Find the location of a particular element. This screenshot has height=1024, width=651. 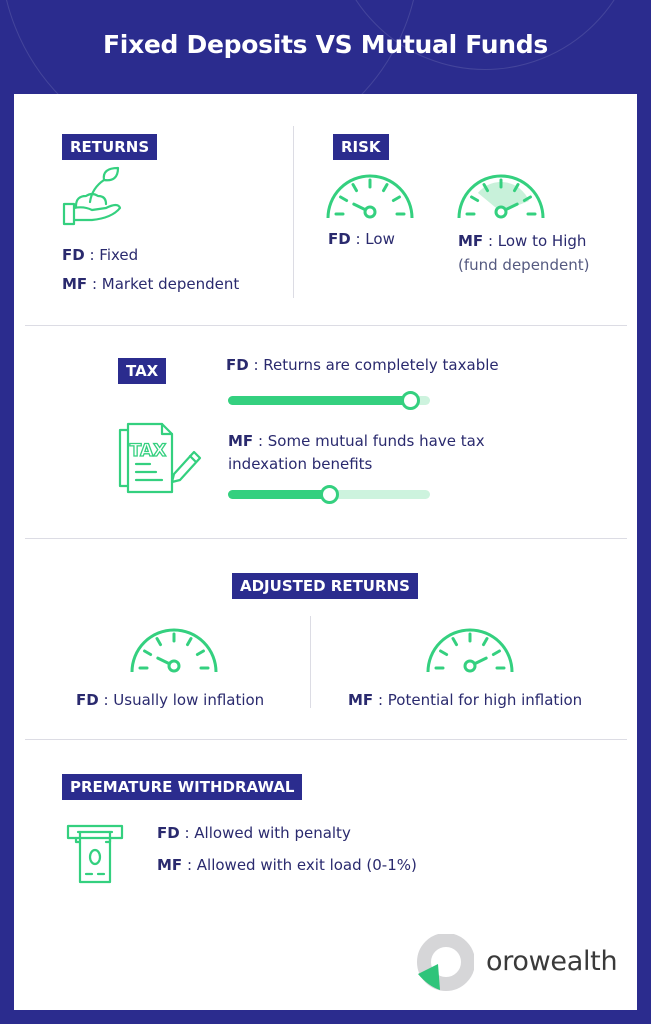

page-title: Fixed Deposits VS Mutual Funds is located at coordinates (325, 44).